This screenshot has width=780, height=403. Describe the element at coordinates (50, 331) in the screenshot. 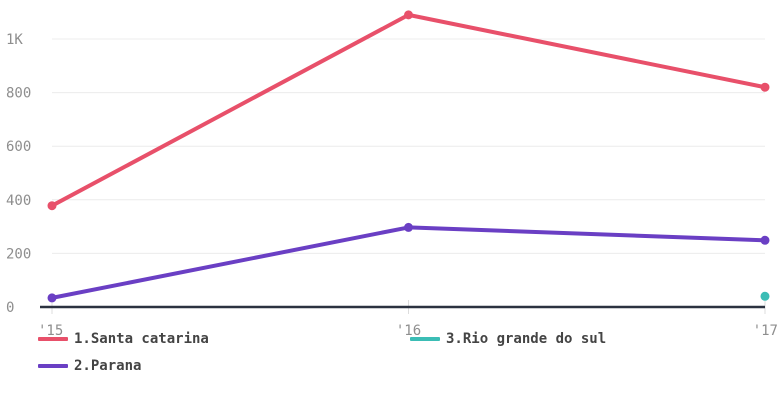

I see `x-tick-label: '15` at that location.